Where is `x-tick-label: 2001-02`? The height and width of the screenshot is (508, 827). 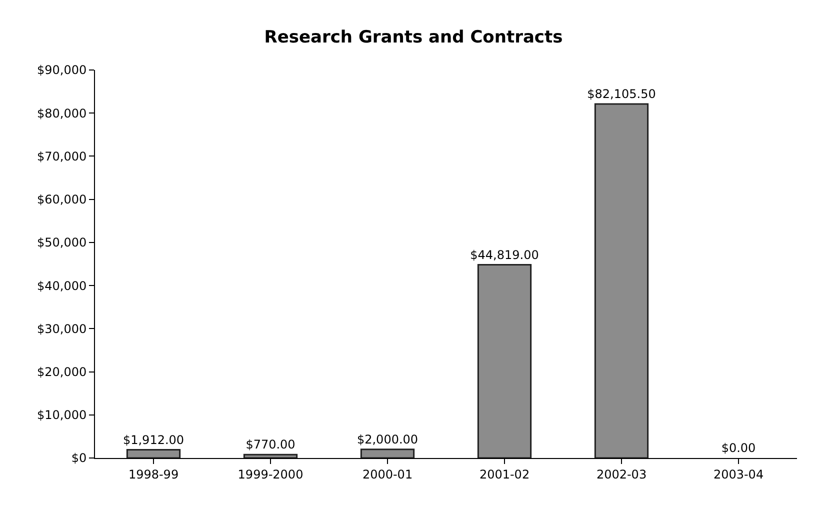 x-tick-label: 2001-02 is located at coordinates (504, 474).